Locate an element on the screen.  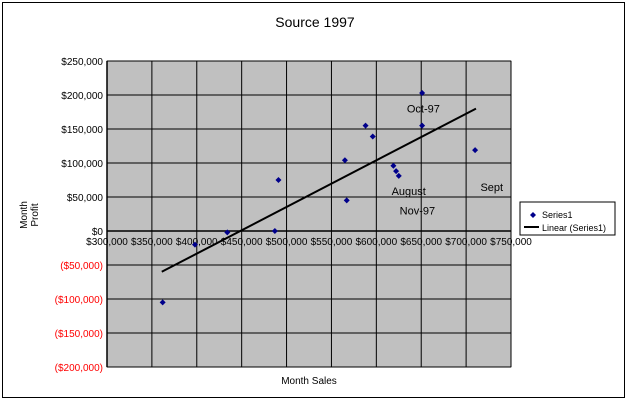
annotations: Oct-97 August Nov-97 Sept is located at coordinates (448, 161).